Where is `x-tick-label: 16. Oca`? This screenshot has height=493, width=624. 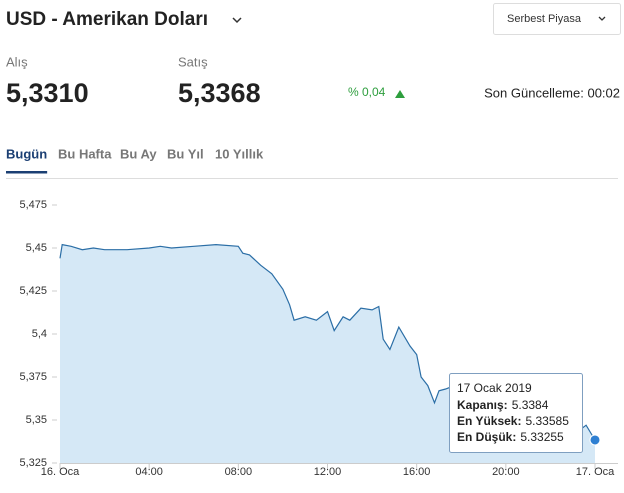 x-tick-label: 16. Oca is located at coordinates (60, 472).